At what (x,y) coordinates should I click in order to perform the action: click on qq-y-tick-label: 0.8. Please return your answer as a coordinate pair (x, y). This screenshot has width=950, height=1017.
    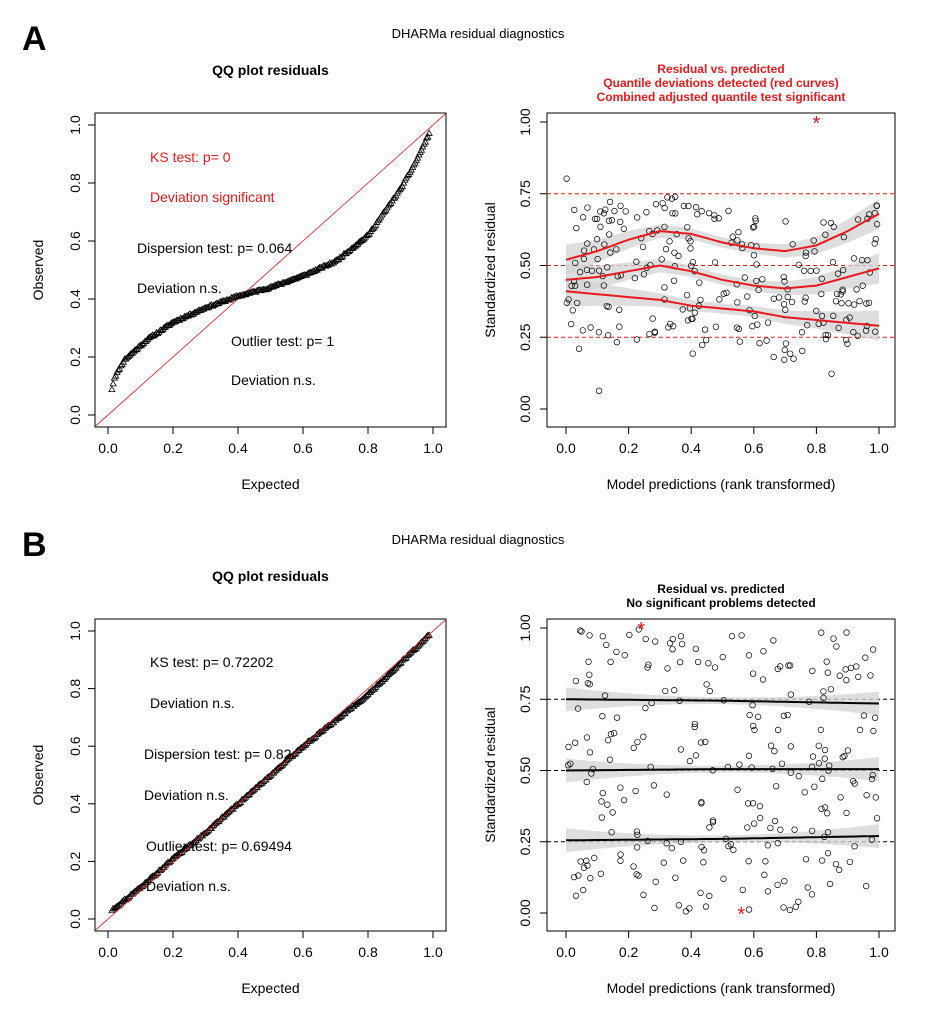
    Looking at the image, I should click on (75, 183).